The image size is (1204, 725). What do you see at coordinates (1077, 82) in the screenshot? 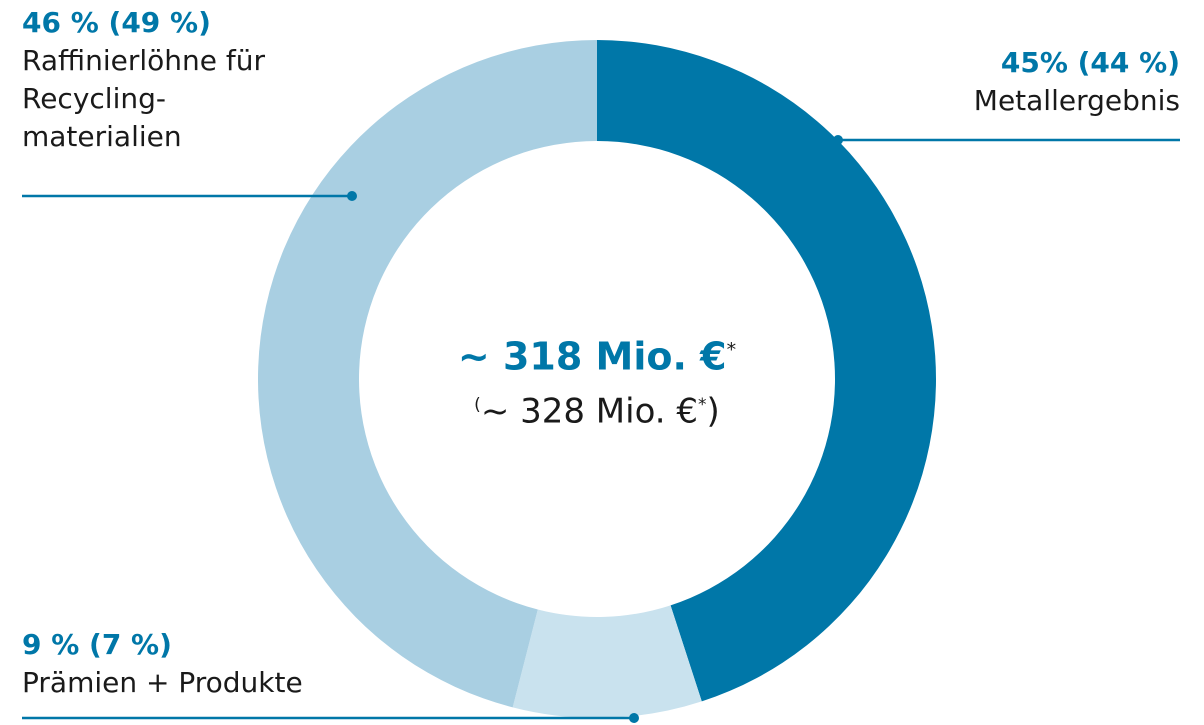
I see `segment-label: 45% (44 %) Metallergebnis` at bounding box center [1077, 82].